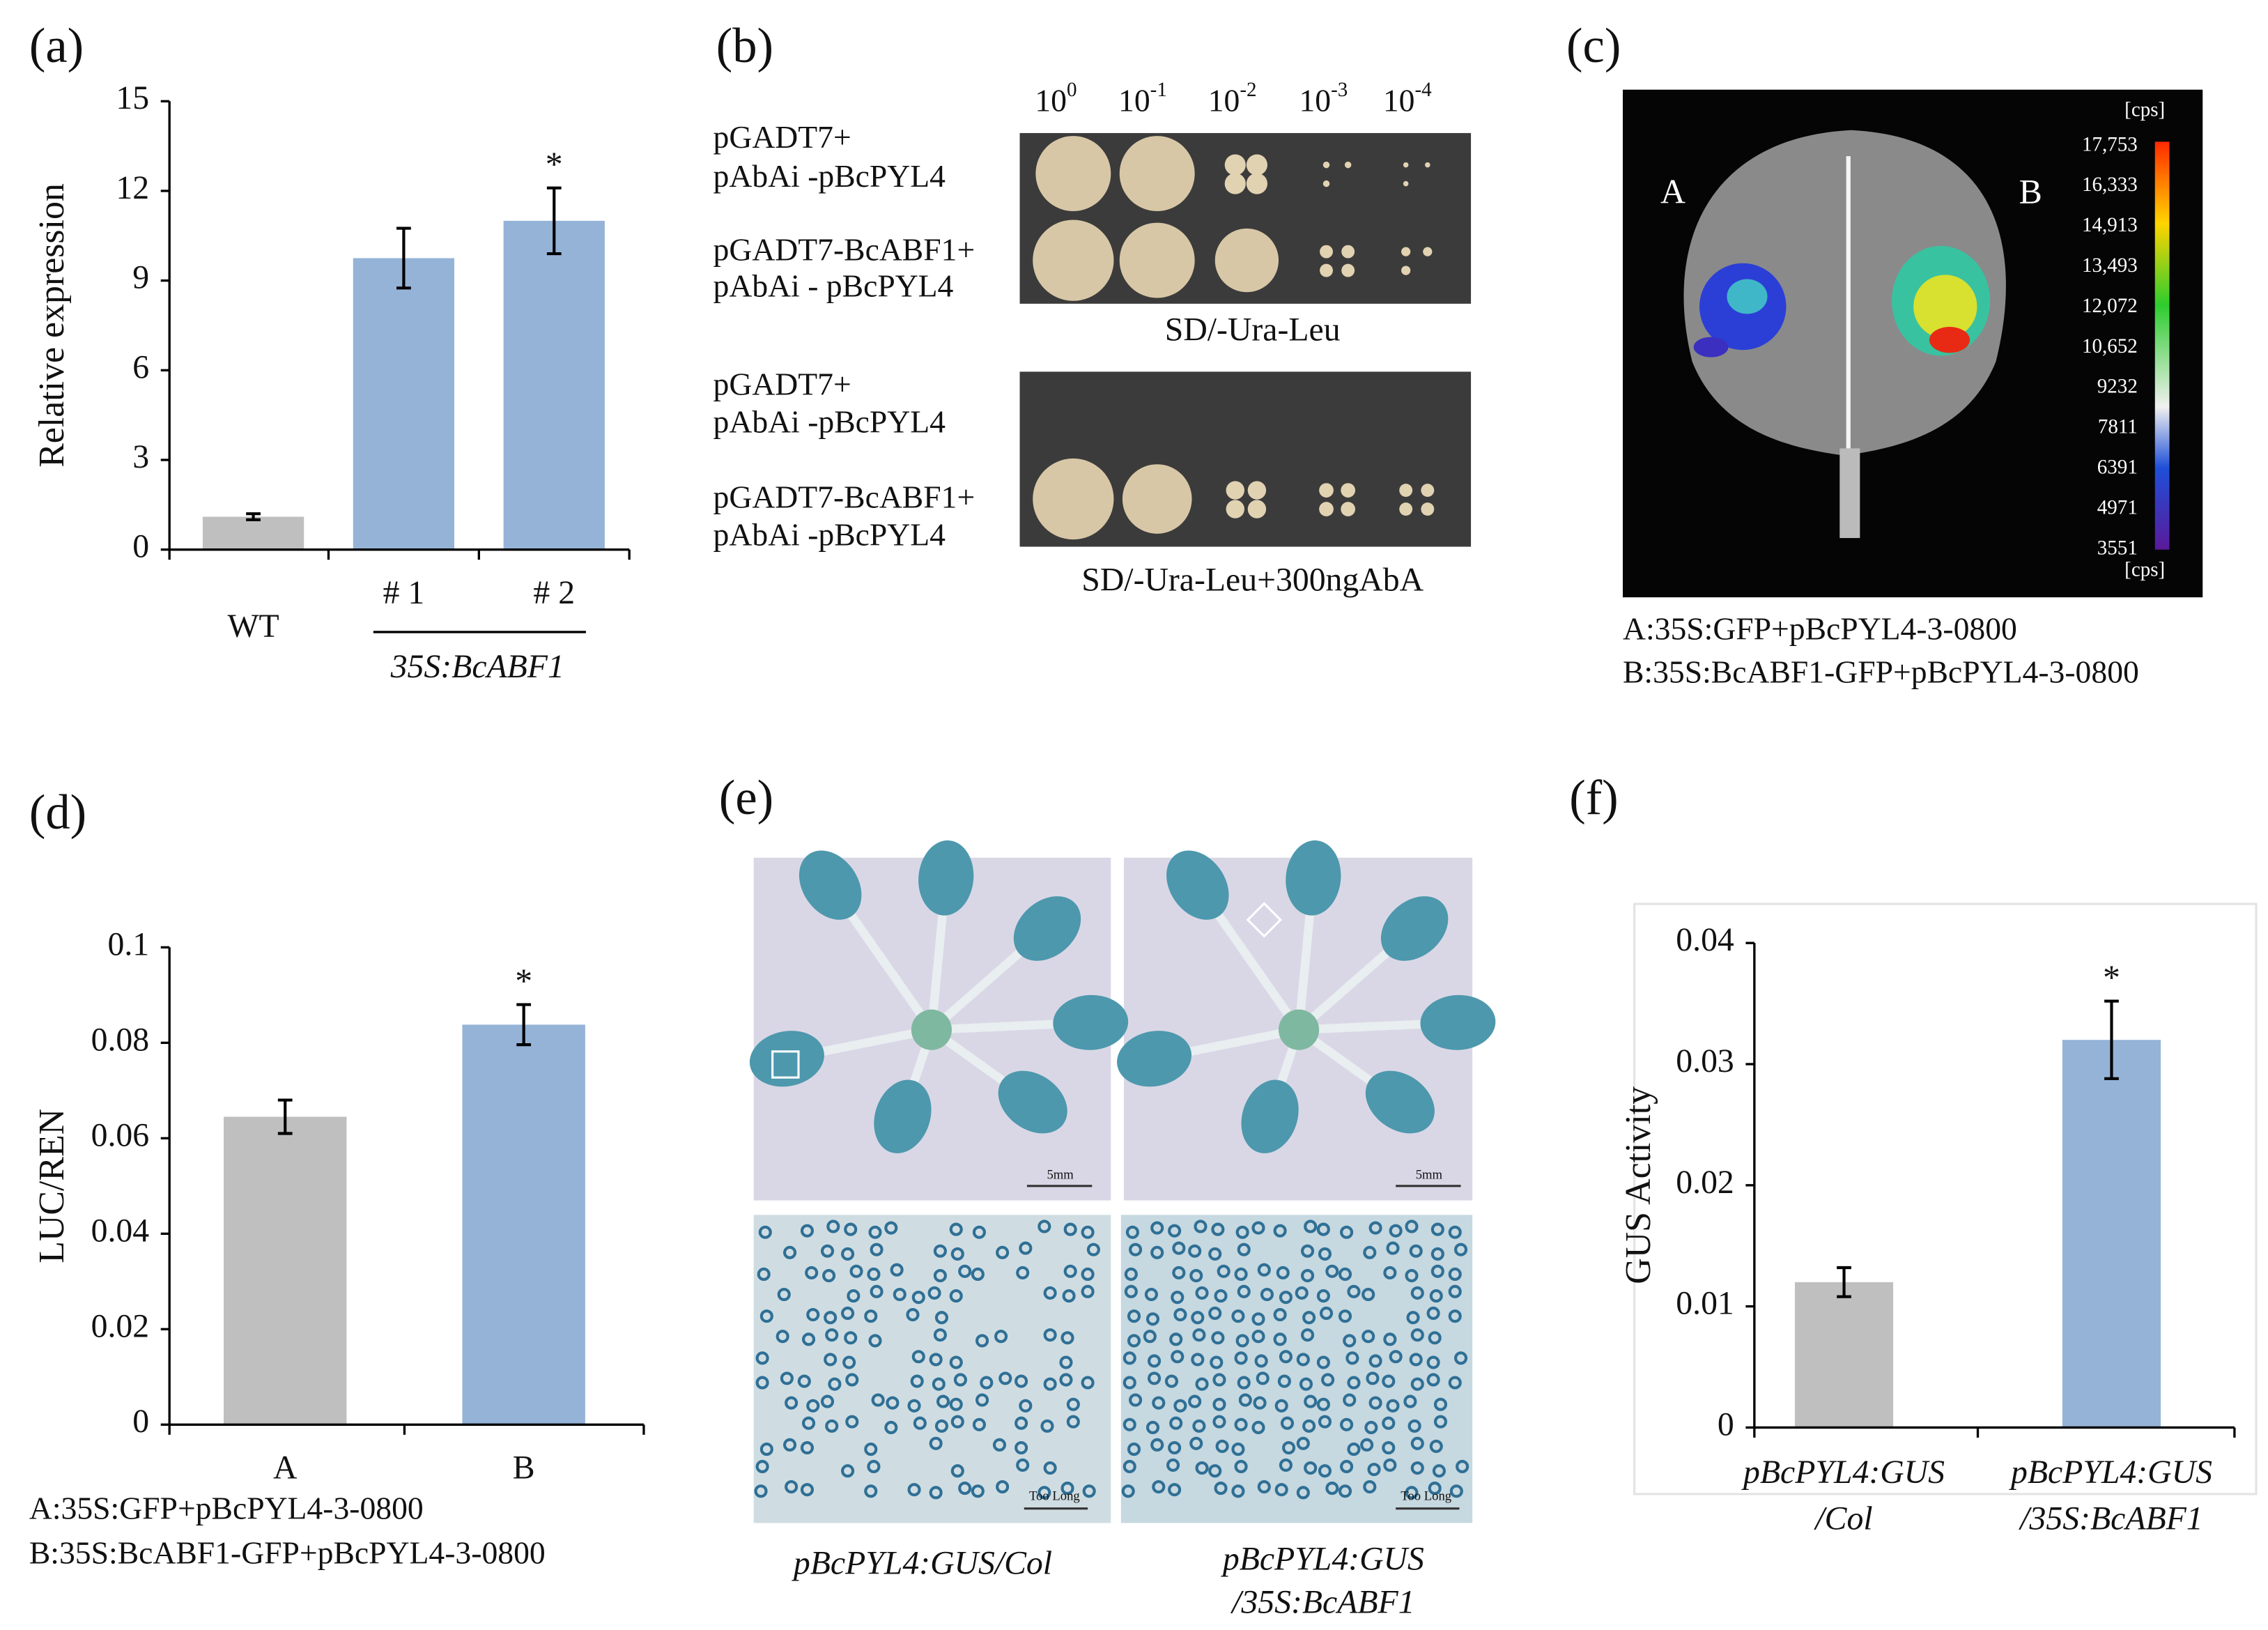 The height and width of the screenshot is (1630, 2268). What do you see at coordinates (931, 1029) in the screenshot?
I see `rosette-center` at bounding box center [931, 1029].